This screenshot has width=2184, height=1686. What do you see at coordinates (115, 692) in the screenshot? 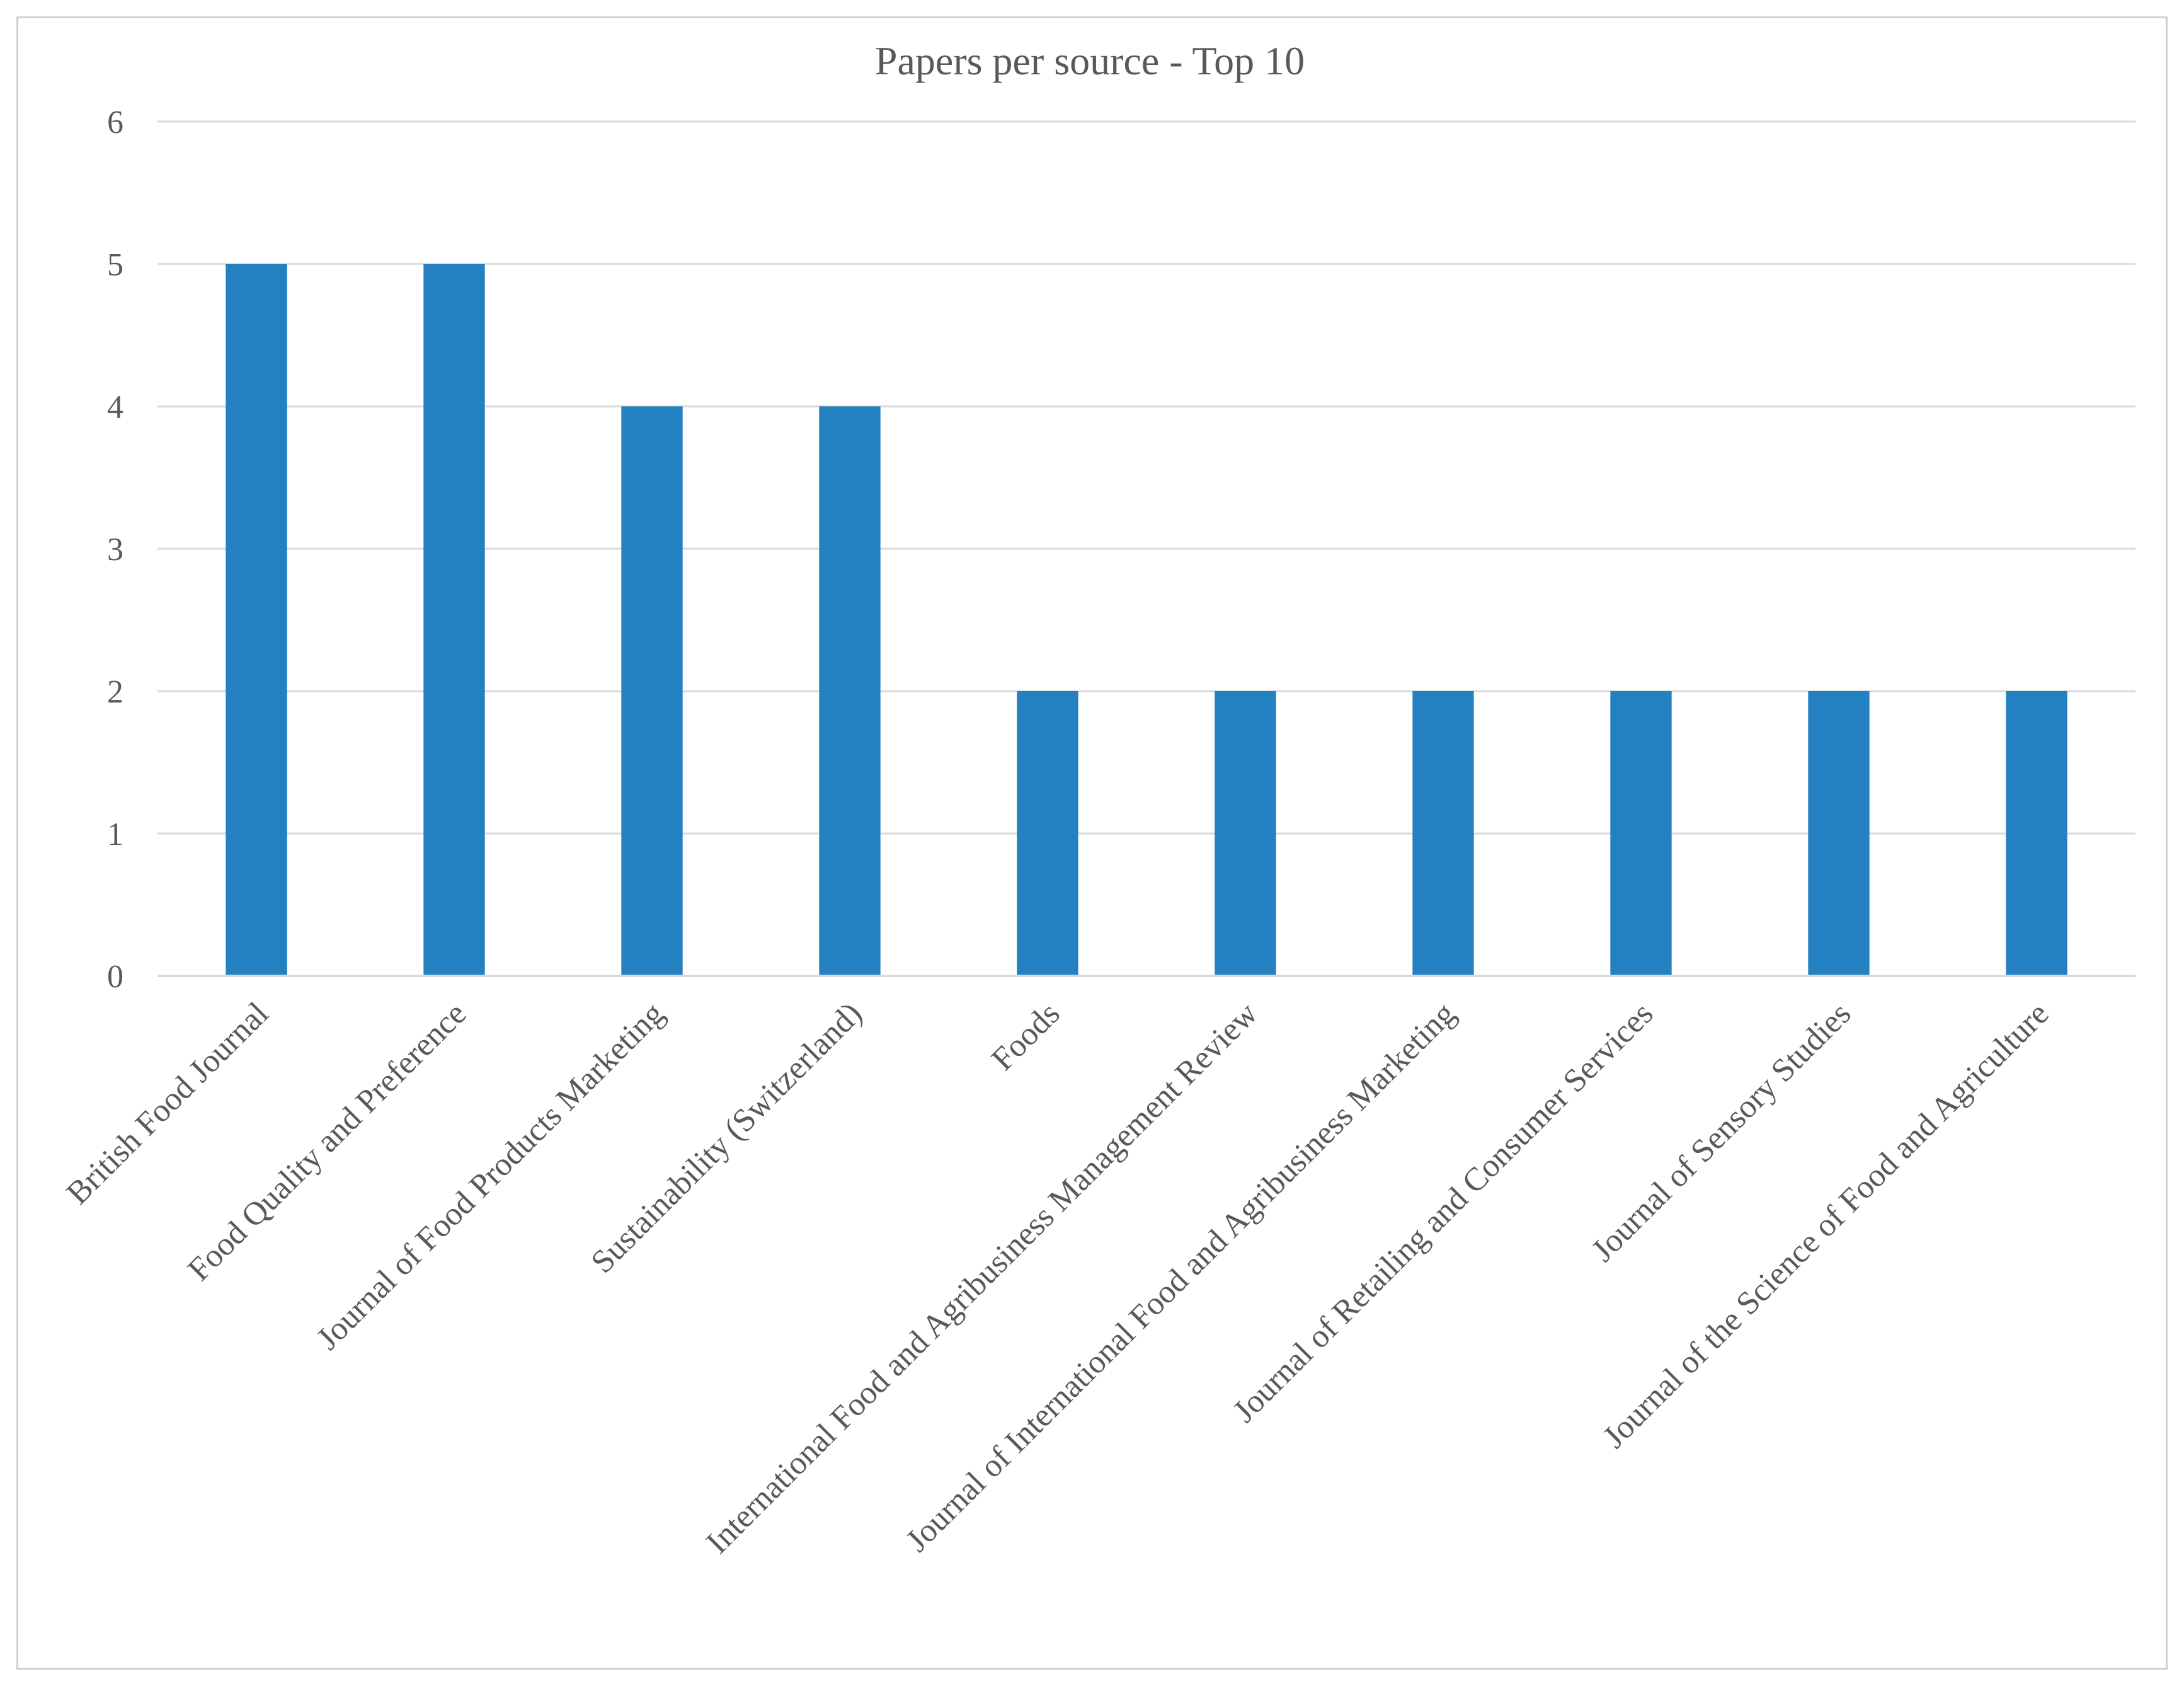
I see `y-tick-label: 2` at bounding box center [115, 692].